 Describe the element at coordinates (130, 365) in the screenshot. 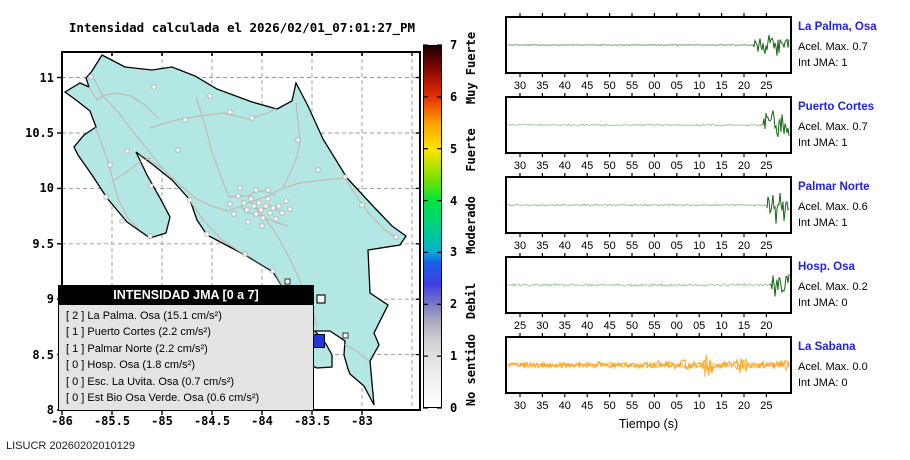

I see `legend-item: [ 0 ] Hosp. Osa (1.8 cm/s²)` at that location.